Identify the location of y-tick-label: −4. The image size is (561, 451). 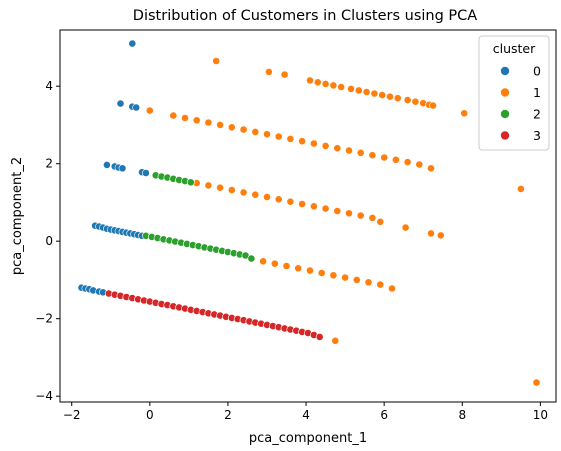
(44, 396).